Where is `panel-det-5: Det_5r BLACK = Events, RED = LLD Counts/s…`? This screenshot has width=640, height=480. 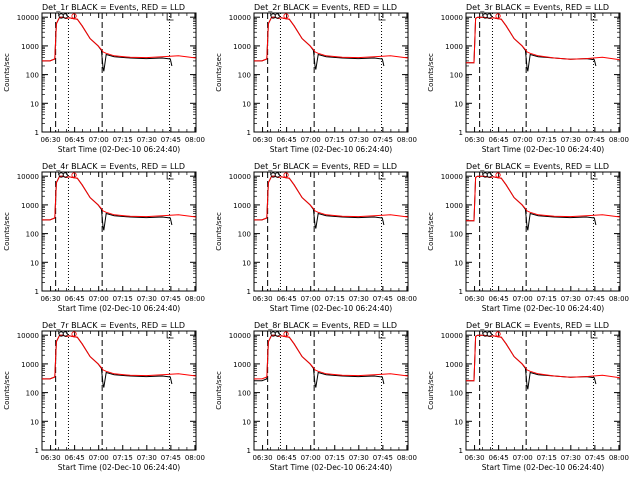 panel-det-5: Det_5r BLACK = Events, RED = LLD Counts/s… is located at coordinates (316, 237).